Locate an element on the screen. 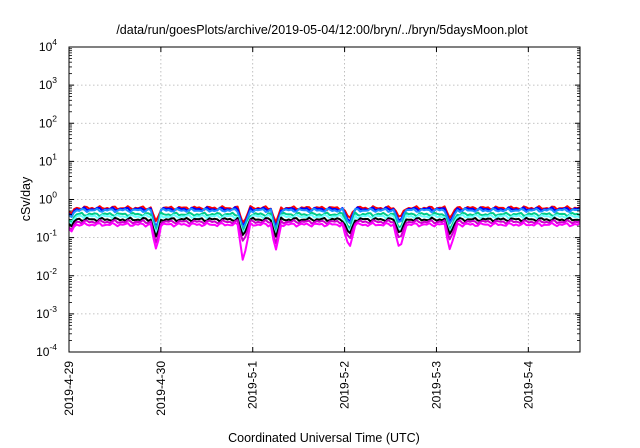 The image size is (640, 448). y-axis-label: cSv/day is located at coordinates (26, 198).